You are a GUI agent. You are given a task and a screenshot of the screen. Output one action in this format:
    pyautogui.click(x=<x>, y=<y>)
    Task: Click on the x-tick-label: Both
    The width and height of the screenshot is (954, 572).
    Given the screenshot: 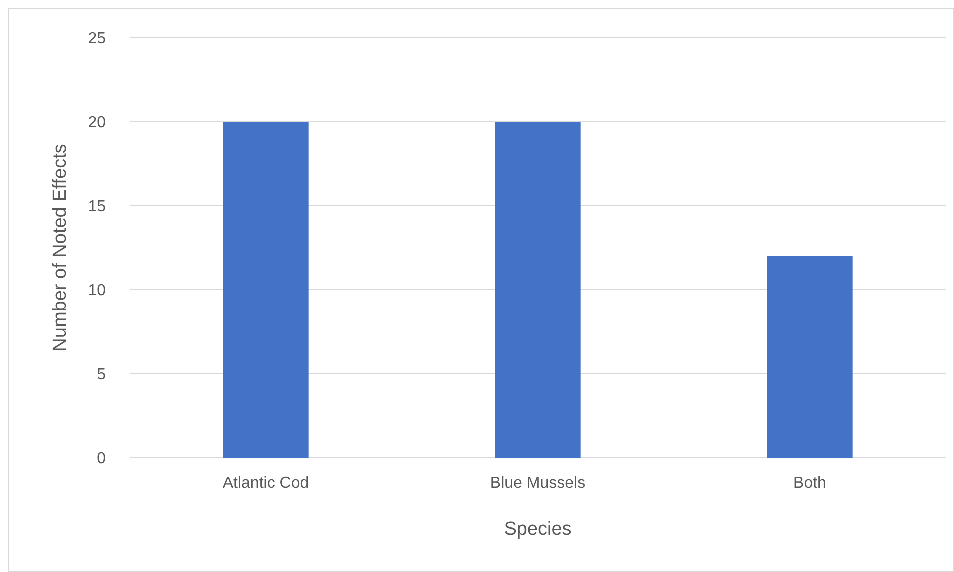 What is the action you would take?
    pyautogui.click(x=810, y=483)
    